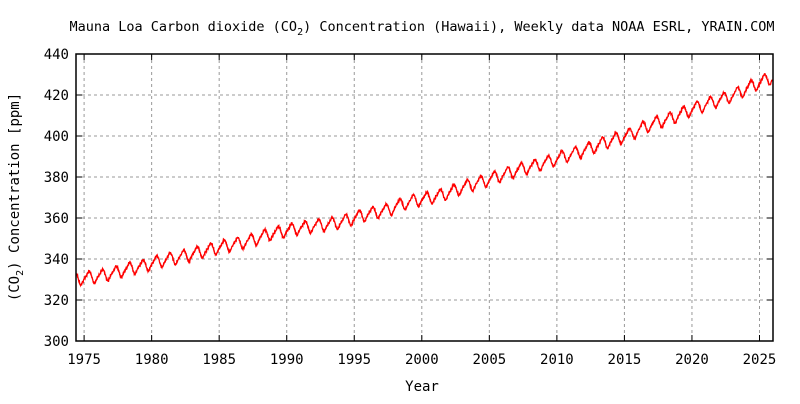 This screenshot has width=800, height=404. Describe the element at coordinates (489, 360) in the screenshot. I see `x-tick-label: 2005` at that location.